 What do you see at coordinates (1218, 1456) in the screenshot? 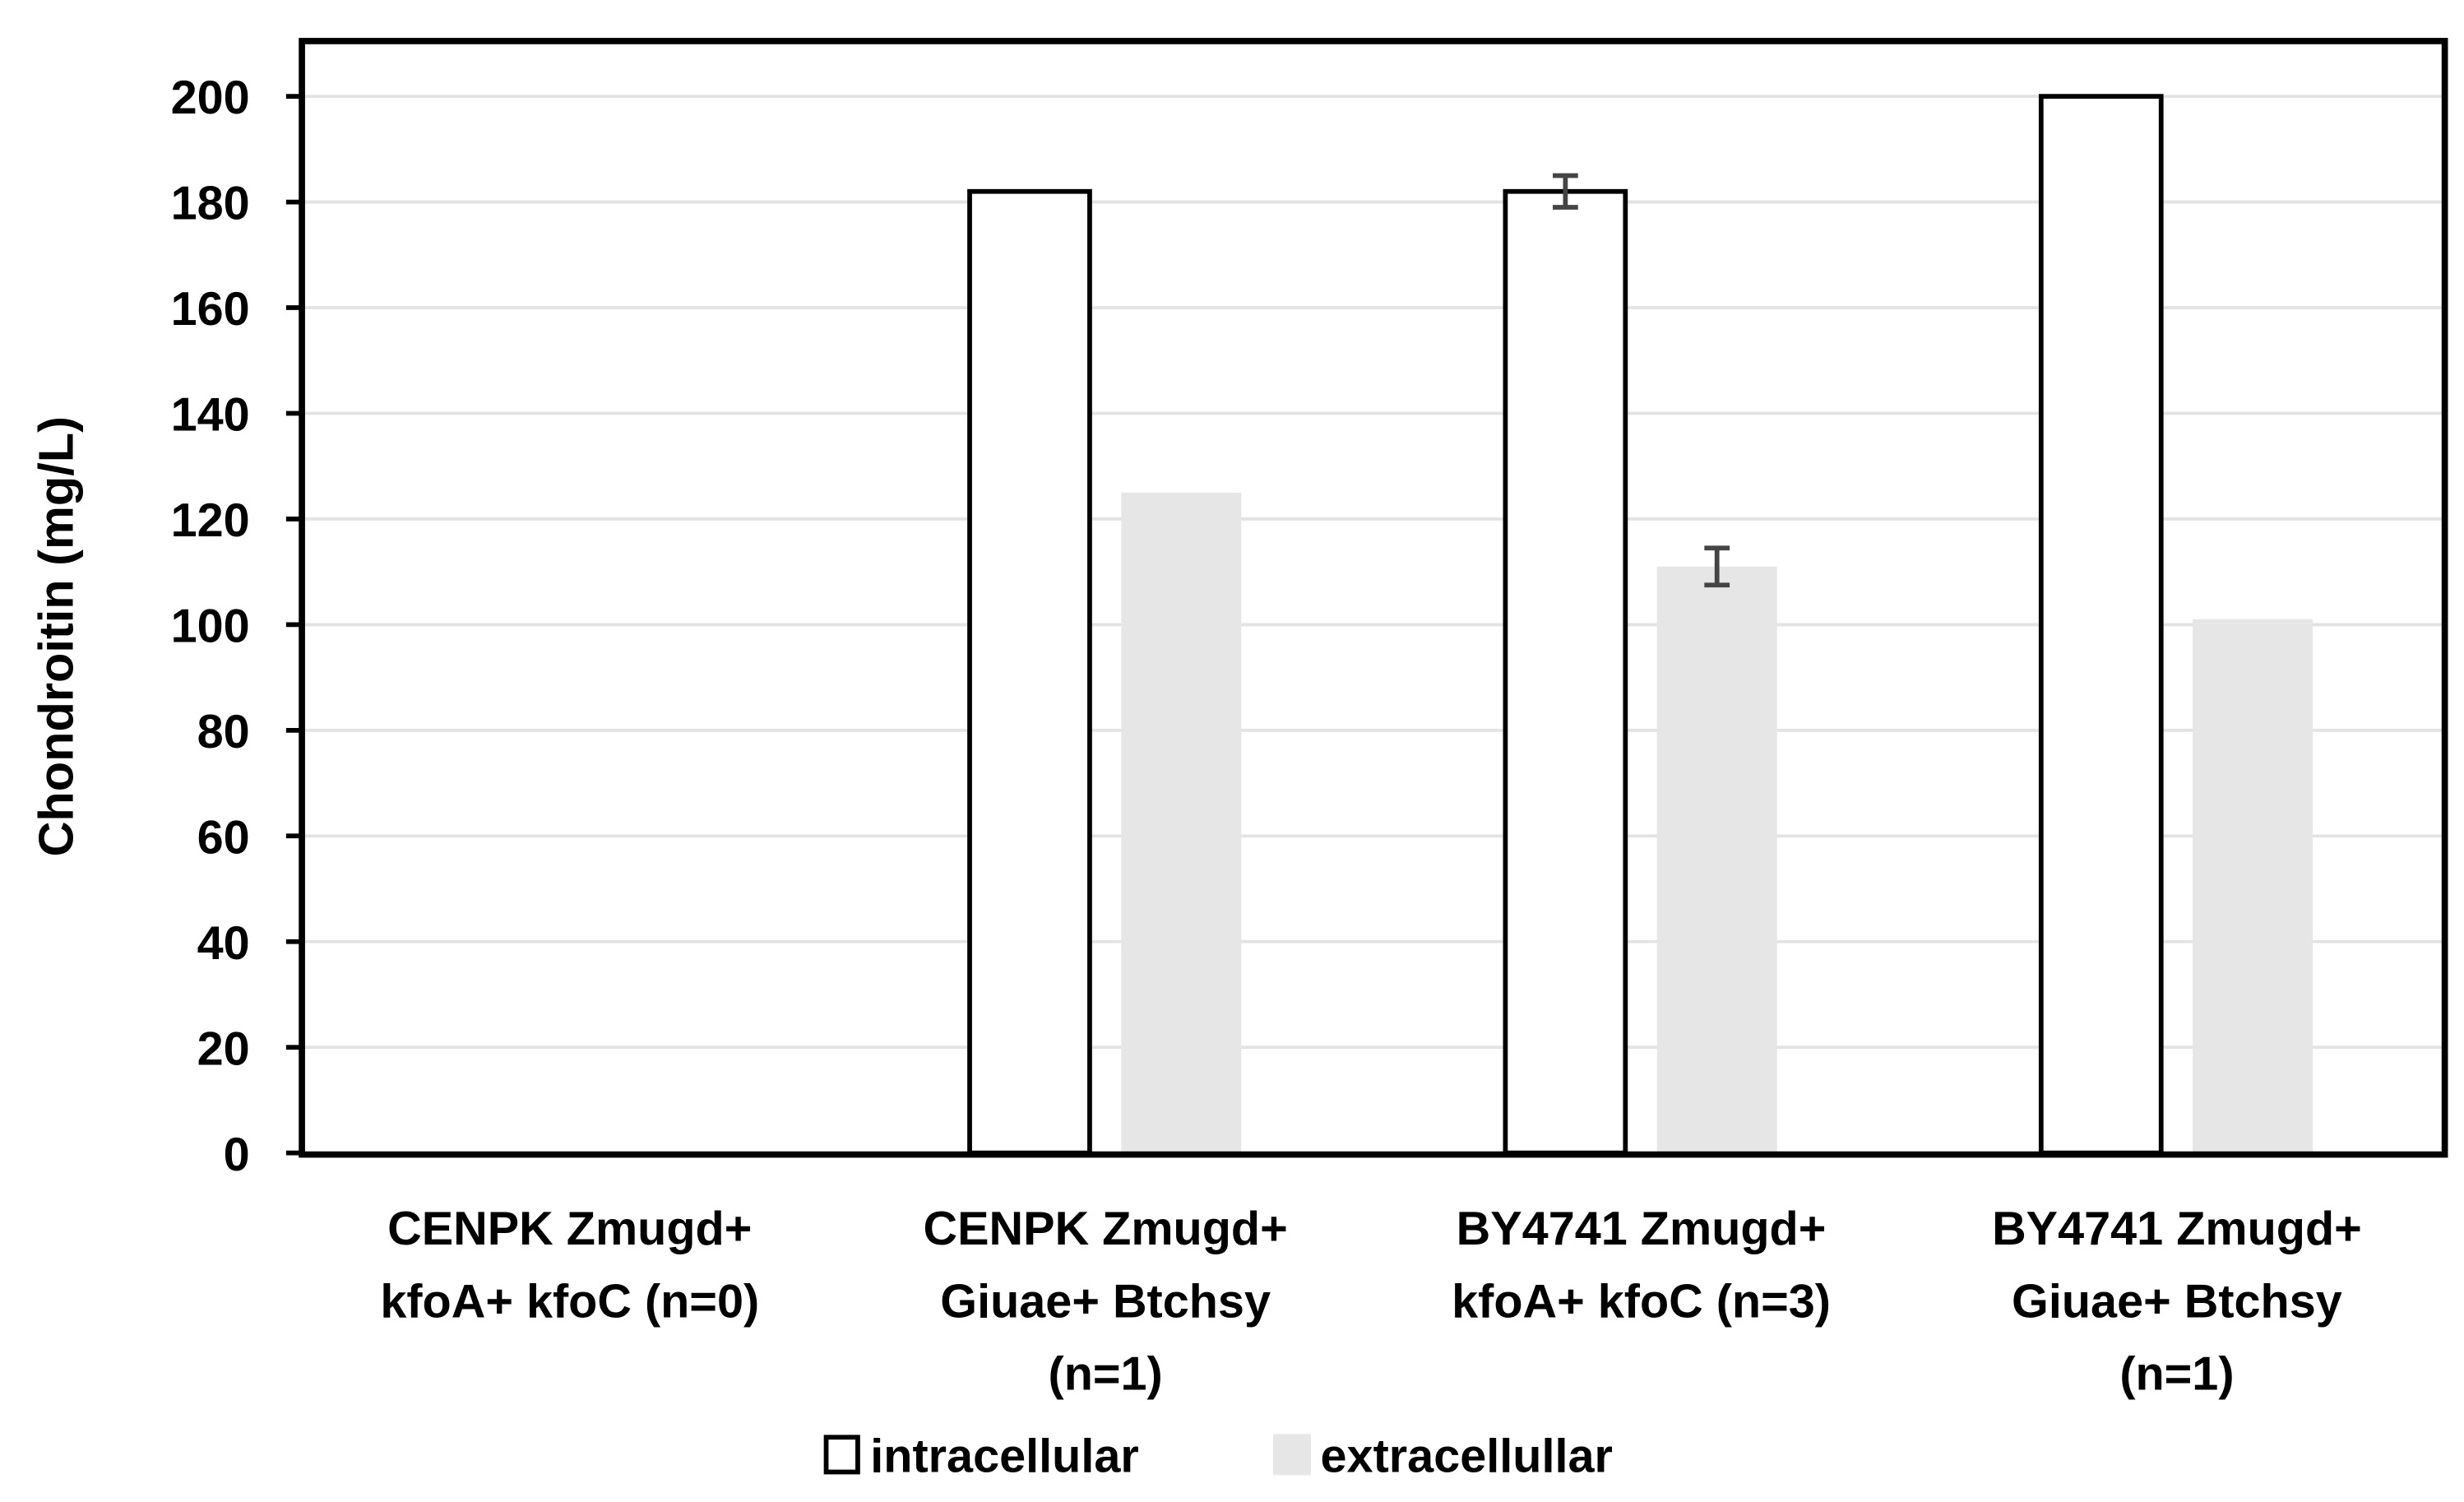
I see `legend: intracellular extracellullar` at bounding box center [1218, 1456].